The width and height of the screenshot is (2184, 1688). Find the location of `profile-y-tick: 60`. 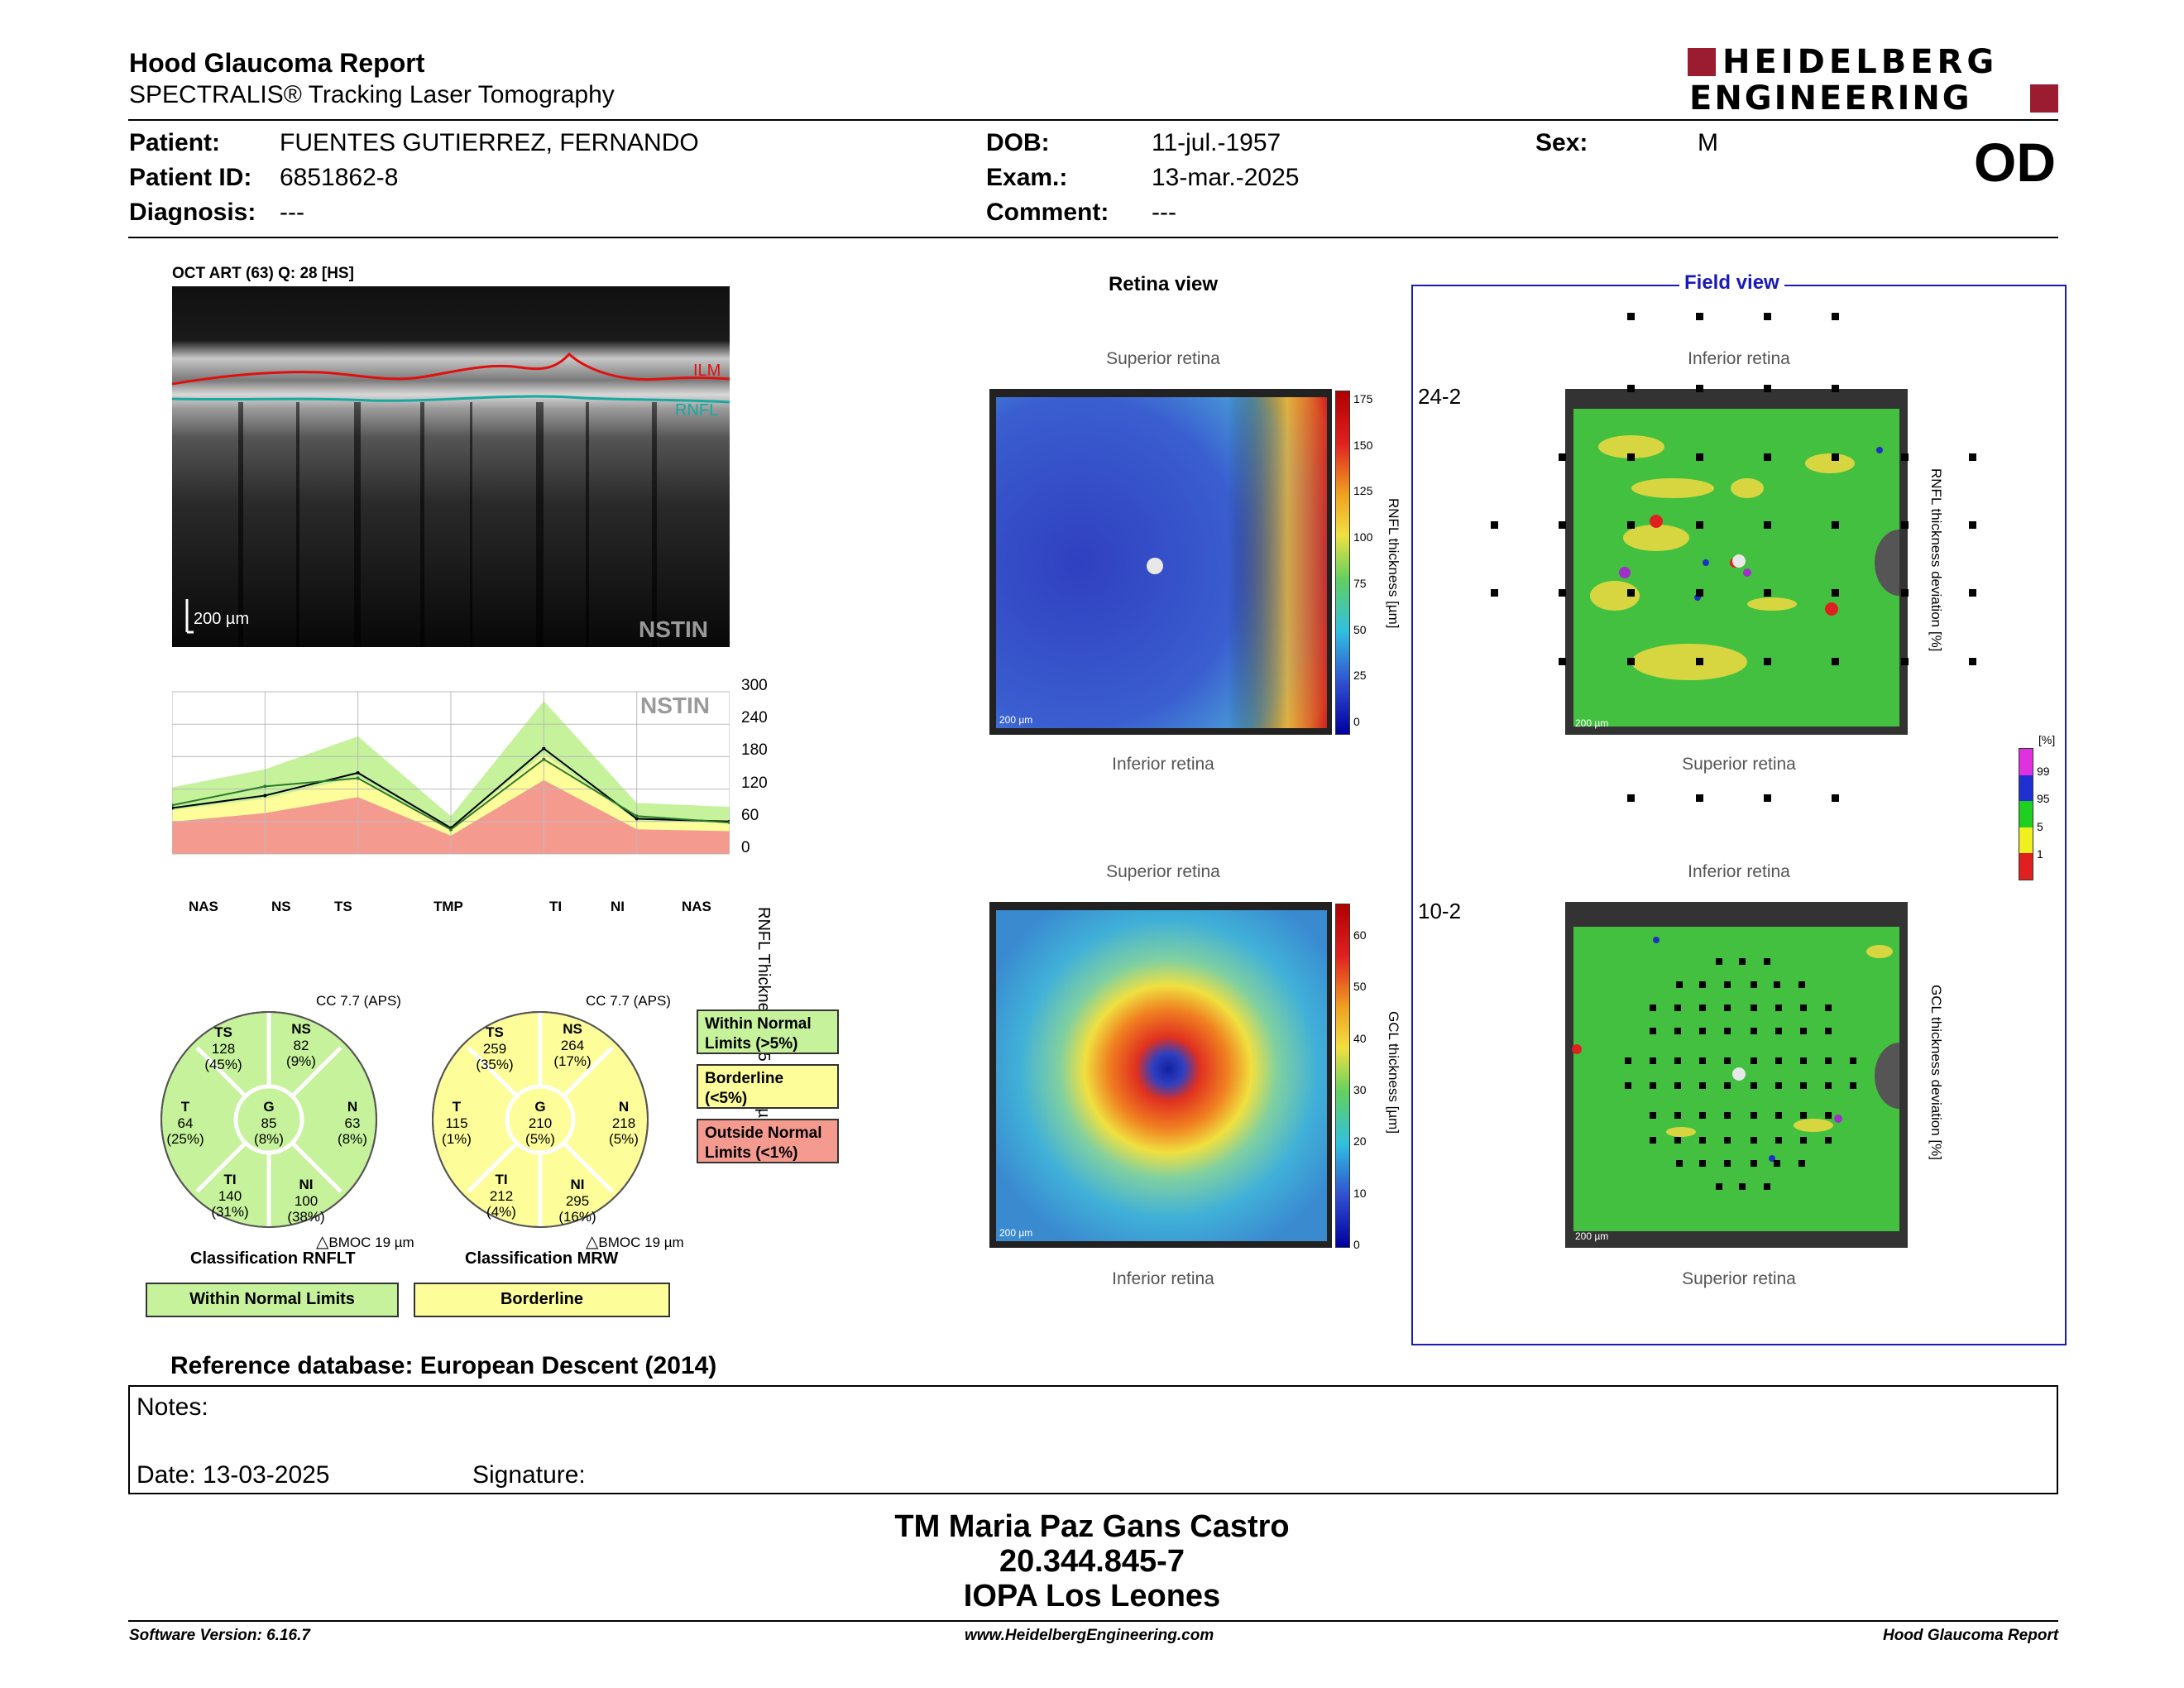

profile-y-tick: 60 is located at coordinates (750, 815).